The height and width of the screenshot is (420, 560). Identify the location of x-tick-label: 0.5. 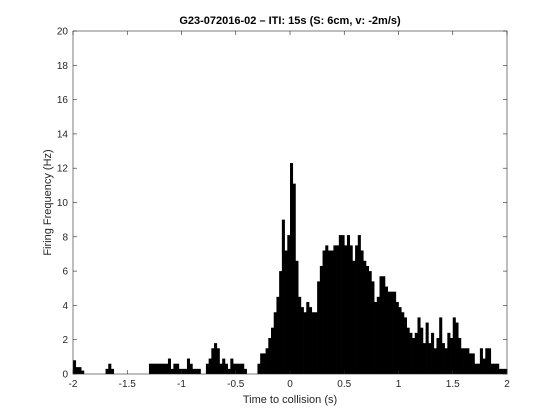
(344, 384).